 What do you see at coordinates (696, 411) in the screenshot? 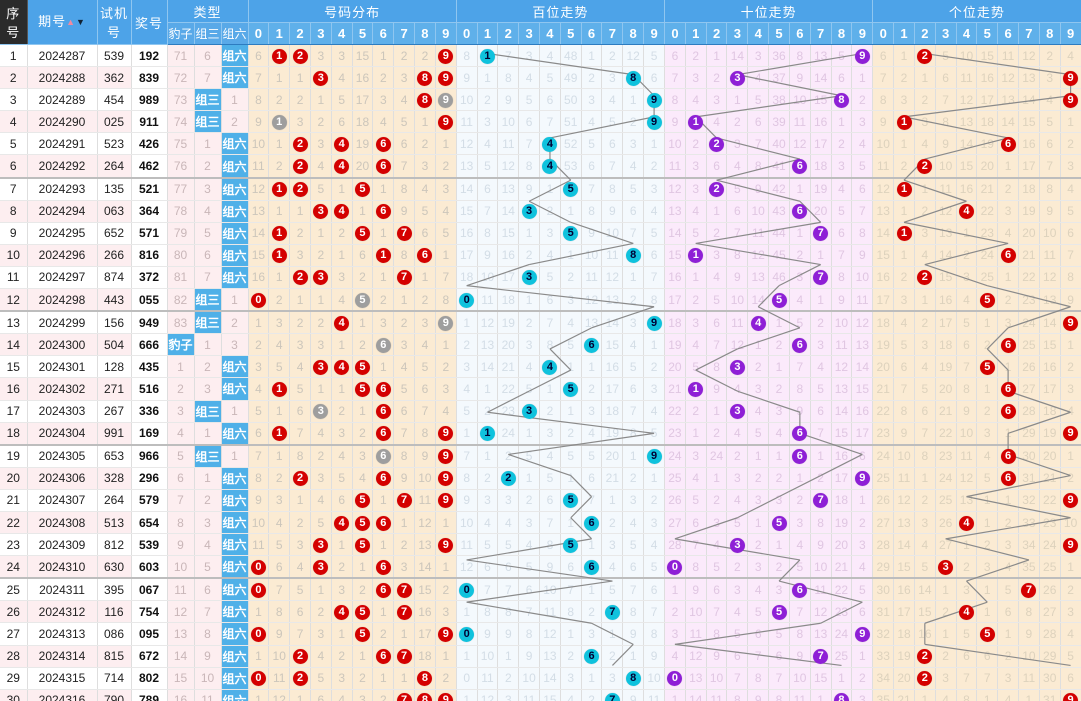
I see `cell-tens-1: 2` at bounding box center [696, 411].